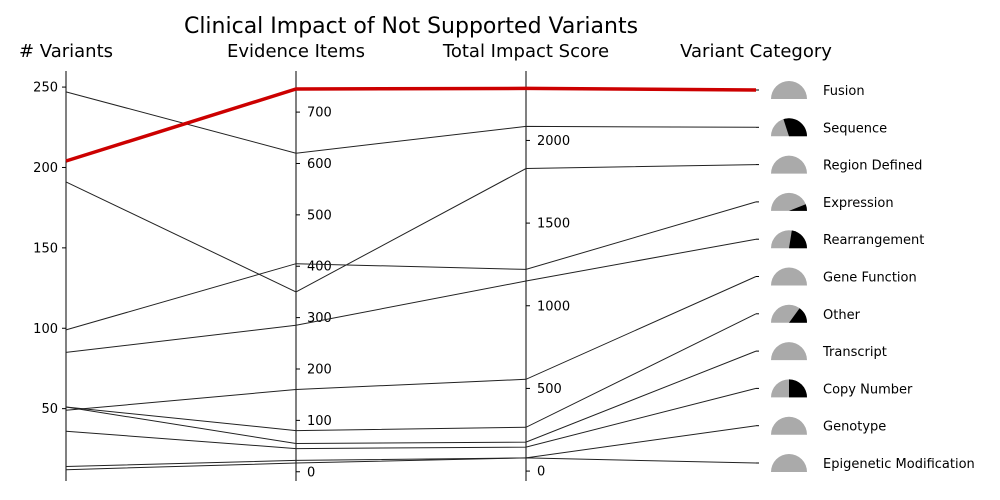 The image size is (1000, 500). Describe the element at coordinates (296, 51) in the screenshot. I see `axis-title-evidence: Evidence Items` at that location.